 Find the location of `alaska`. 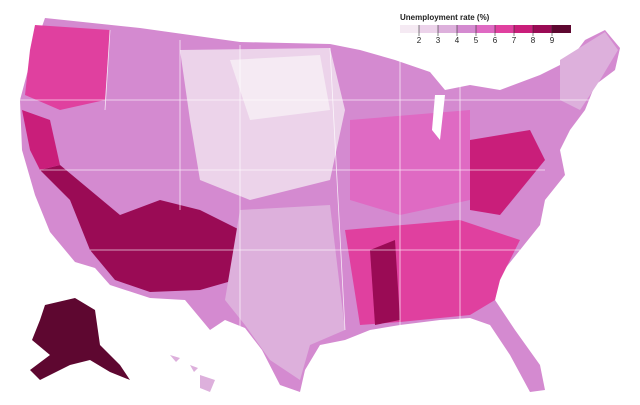

alaska is located at coordinates (80, 339).